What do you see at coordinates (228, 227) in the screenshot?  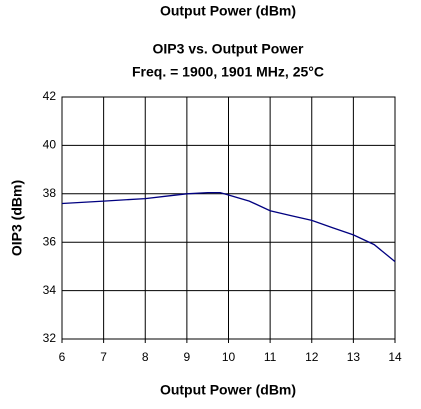 I see `data-line` at bounding box center [228, 227].